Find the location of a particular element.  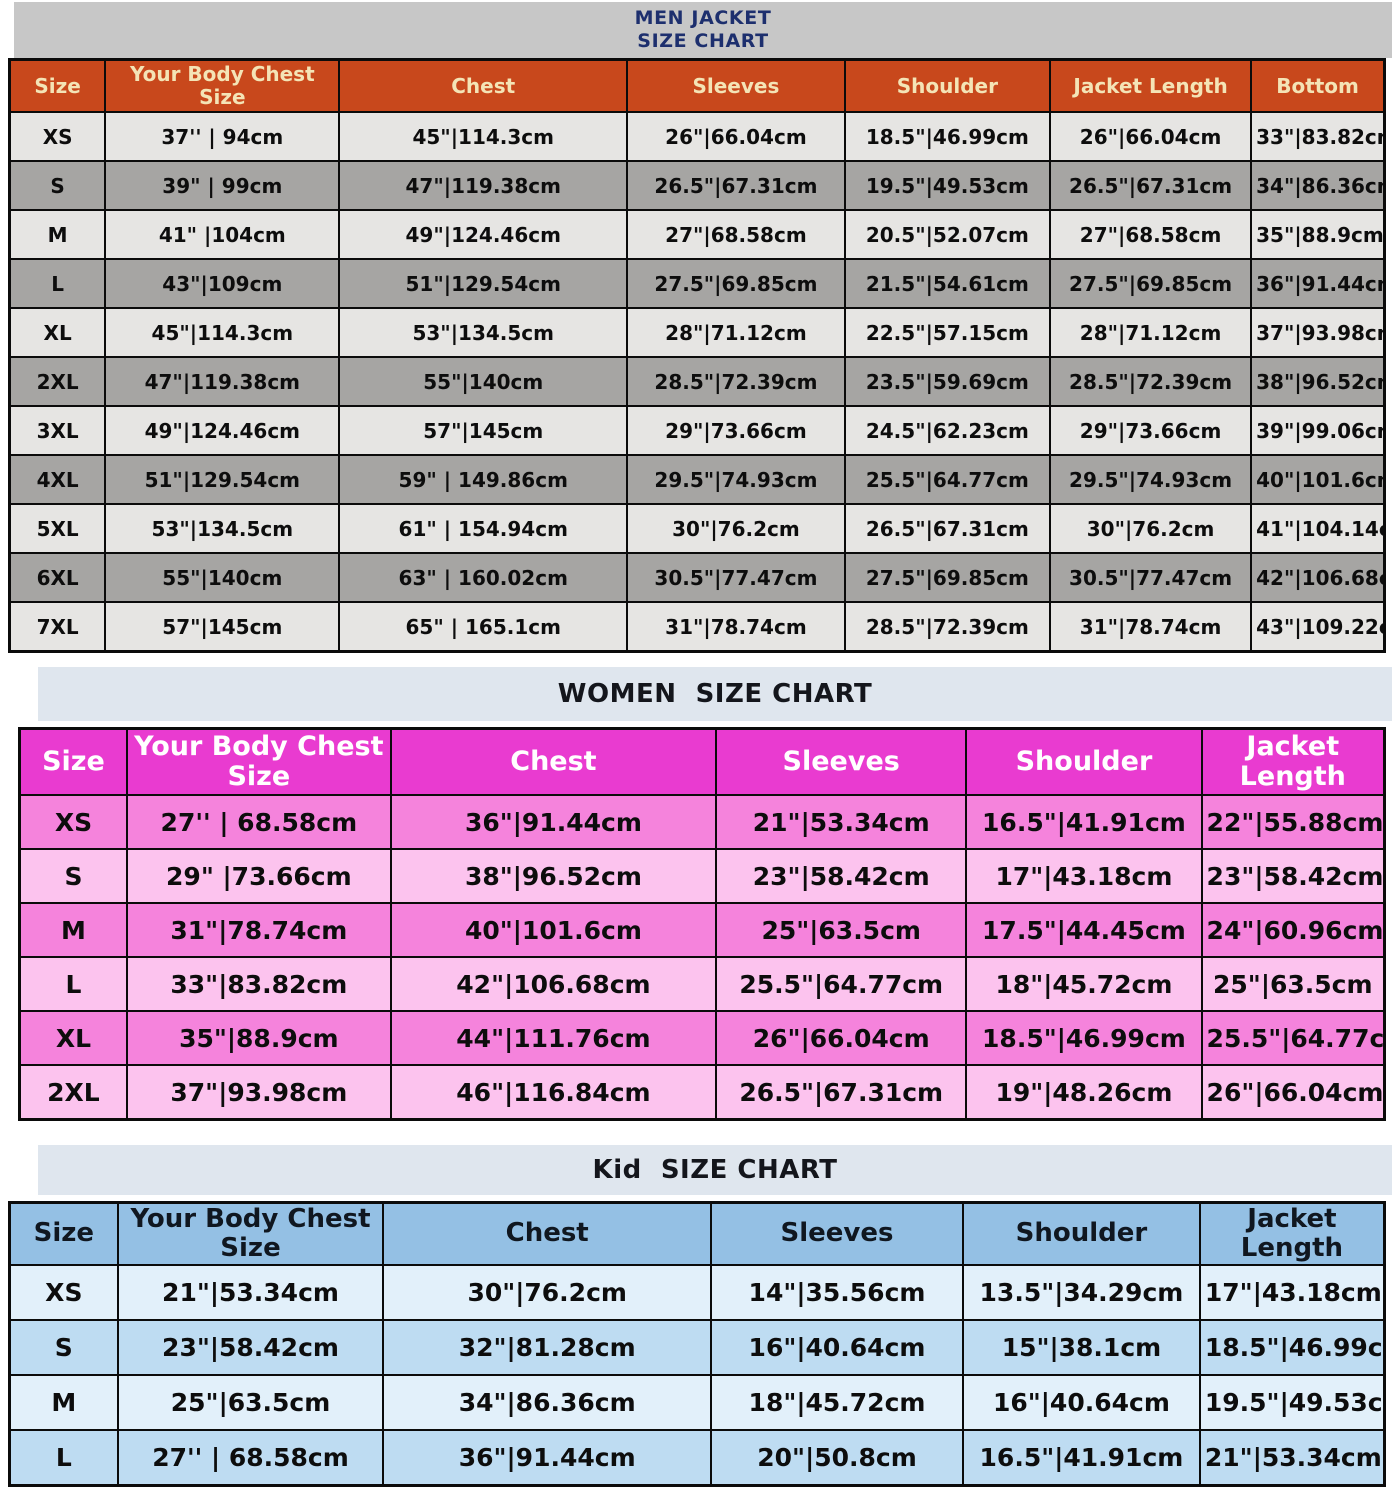

measurement-cell: 27"|68.58cm is located at coordinates (1150, 234).